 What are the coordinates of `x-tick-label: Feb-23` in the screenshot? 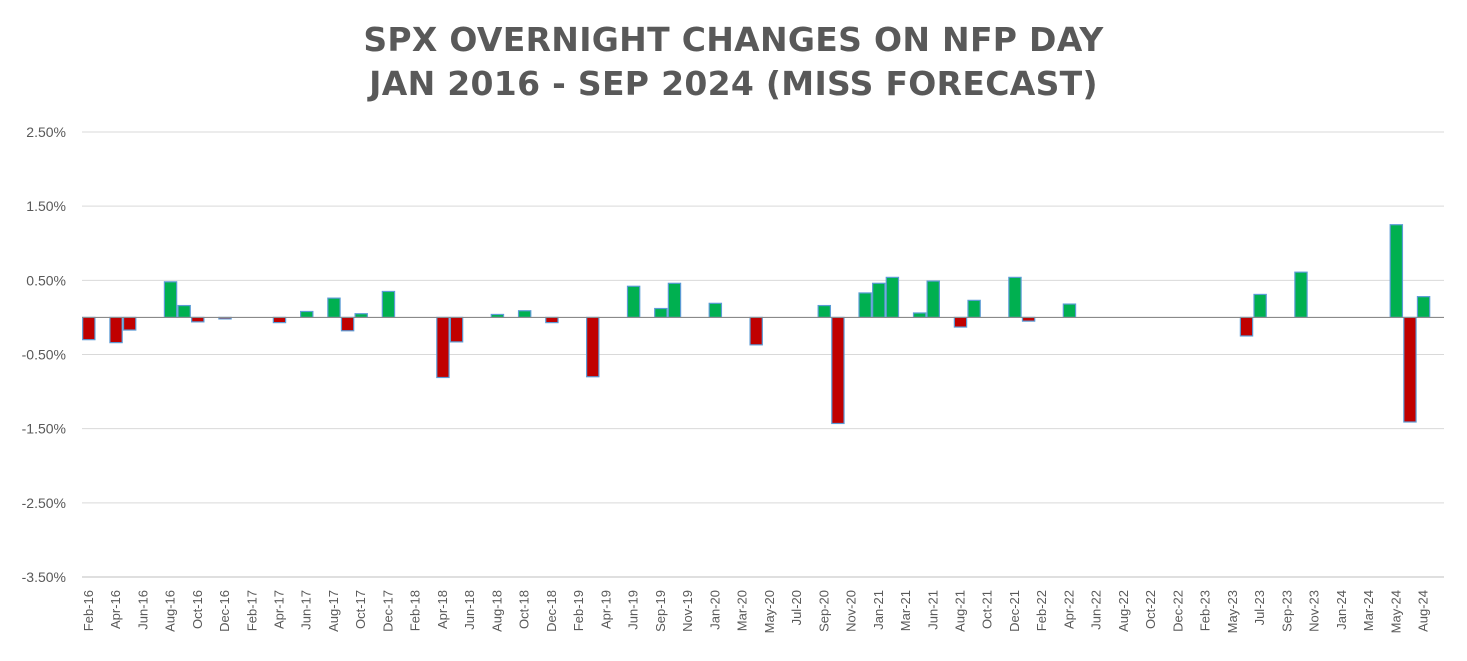 It's located at (1205, 610).